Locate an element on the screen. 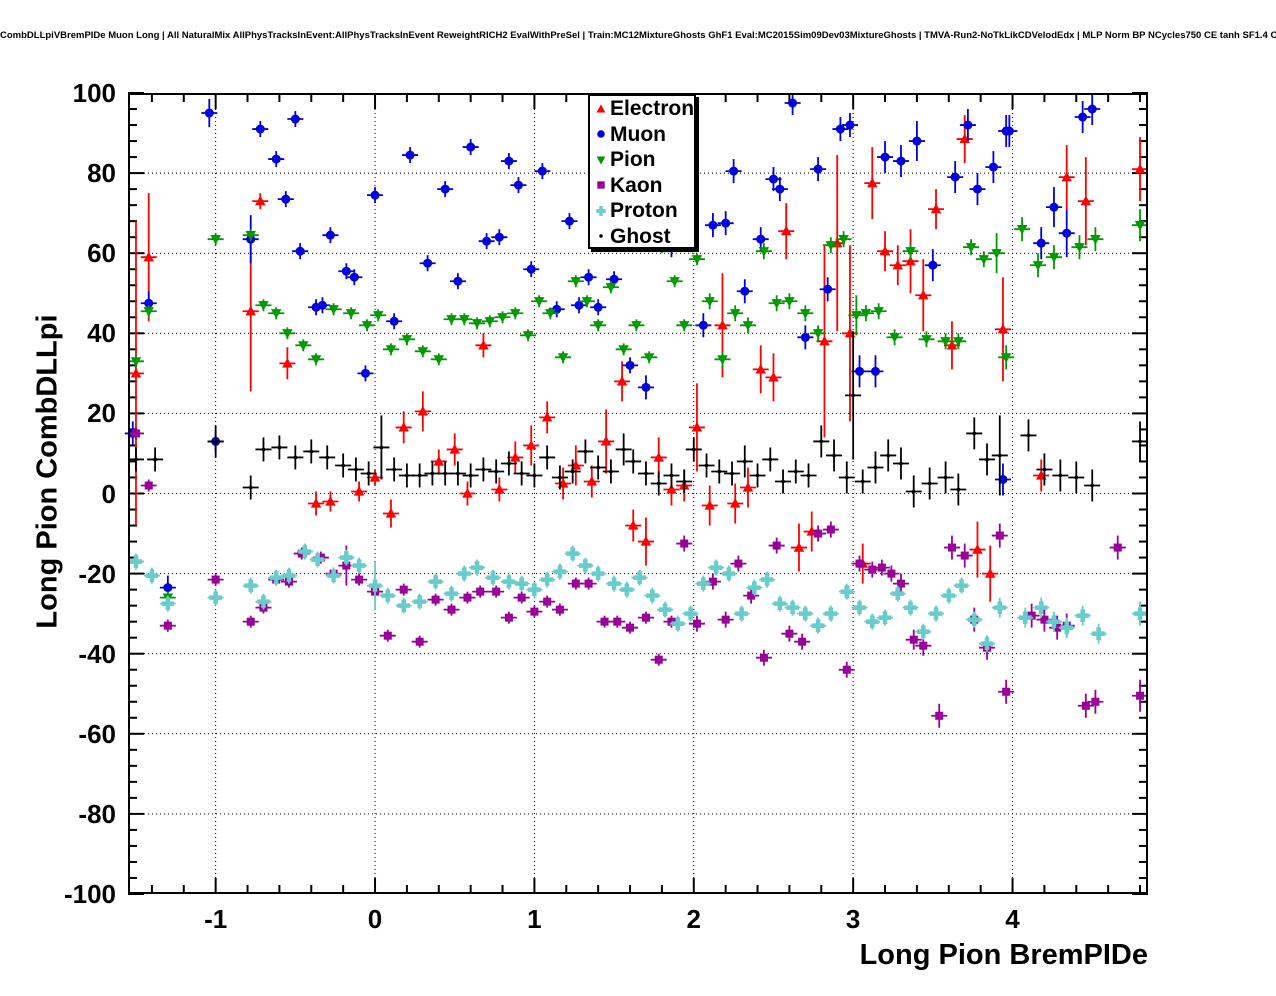 The height and width of the screenshot is (996, 1276). circle-marker-icon is located at coordinates (601, 134).